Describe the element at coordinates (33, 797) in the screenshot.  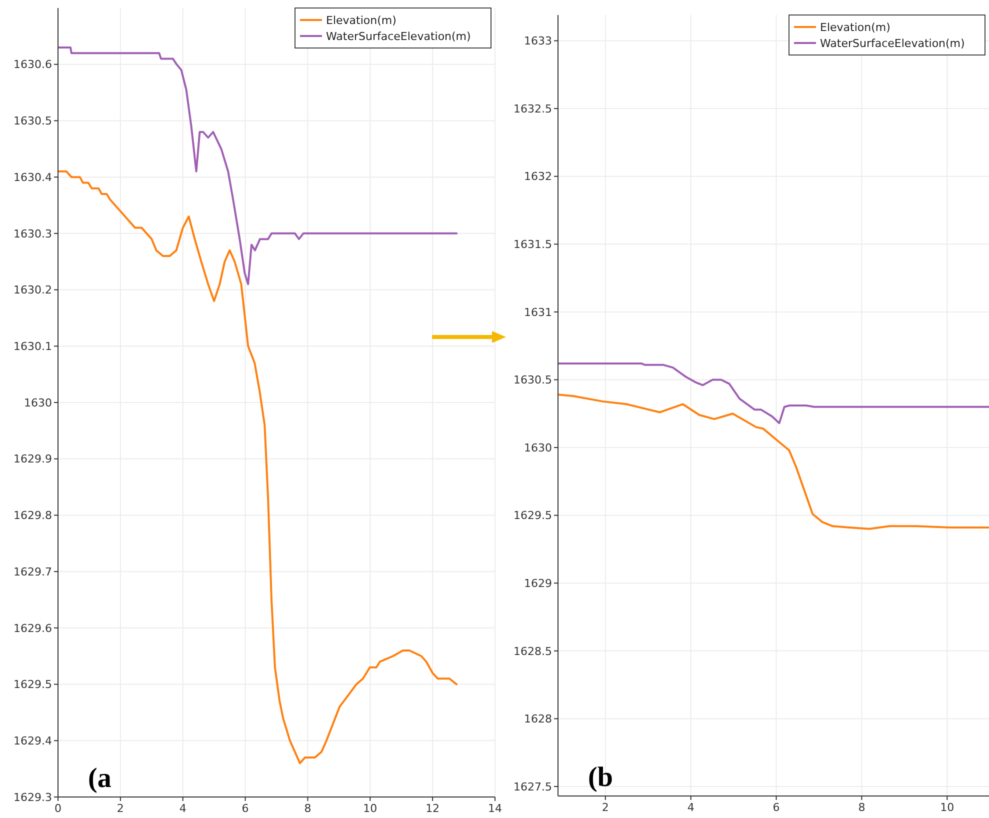
I see `y-tick-label: 1629.3` at that location.